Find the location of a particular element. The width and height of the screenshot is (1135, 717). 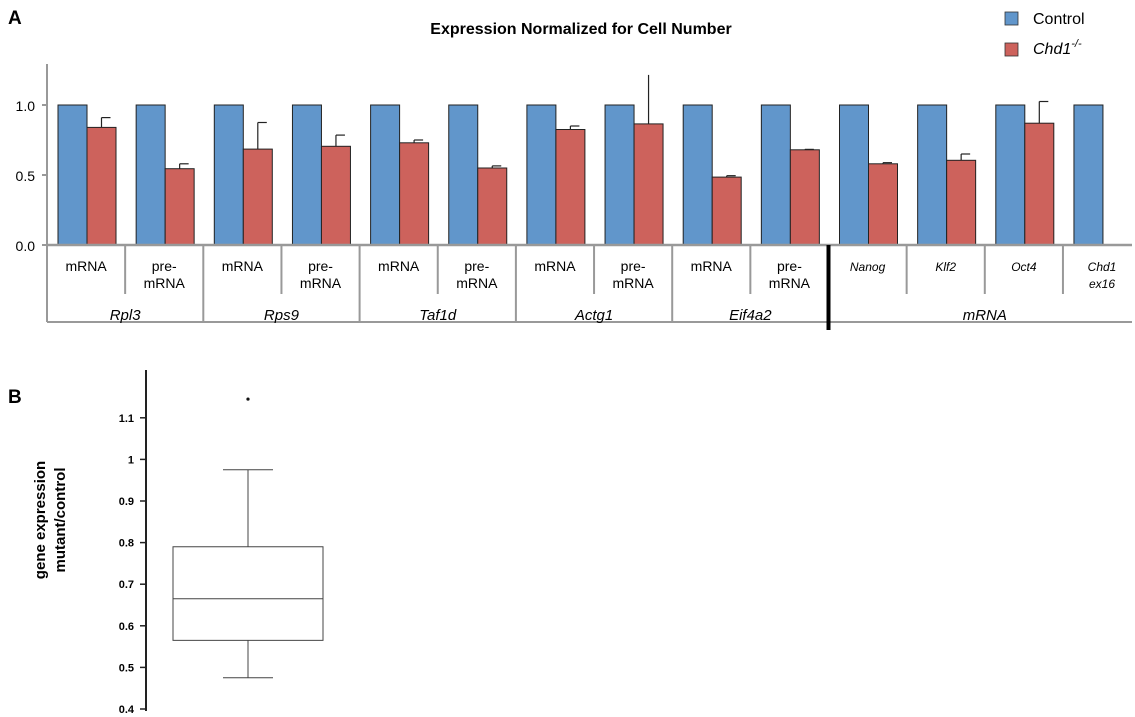

category-label-13-line2: ex16 is located at coordinates (1102, 284).